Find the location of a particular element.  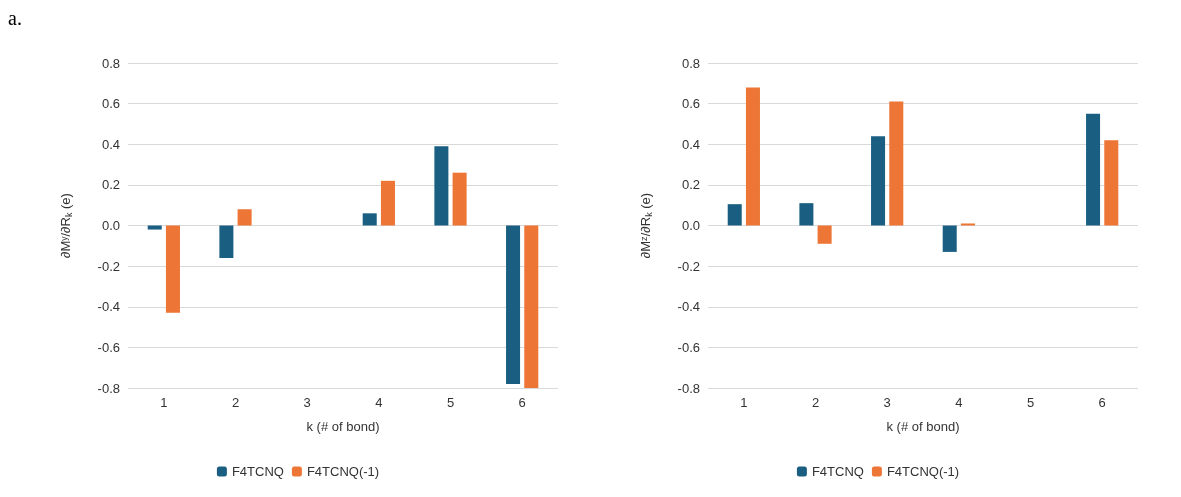

y-axis-title: ∂Mᶻ/∂Rk (e) is located at coordinates (646, 225).